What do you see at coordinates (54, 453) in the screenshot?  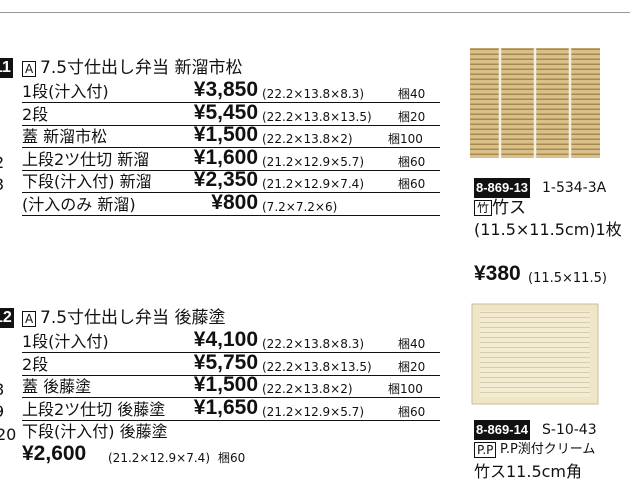 I see `row-price: ¥2,600` at bounding box center [54, 453].